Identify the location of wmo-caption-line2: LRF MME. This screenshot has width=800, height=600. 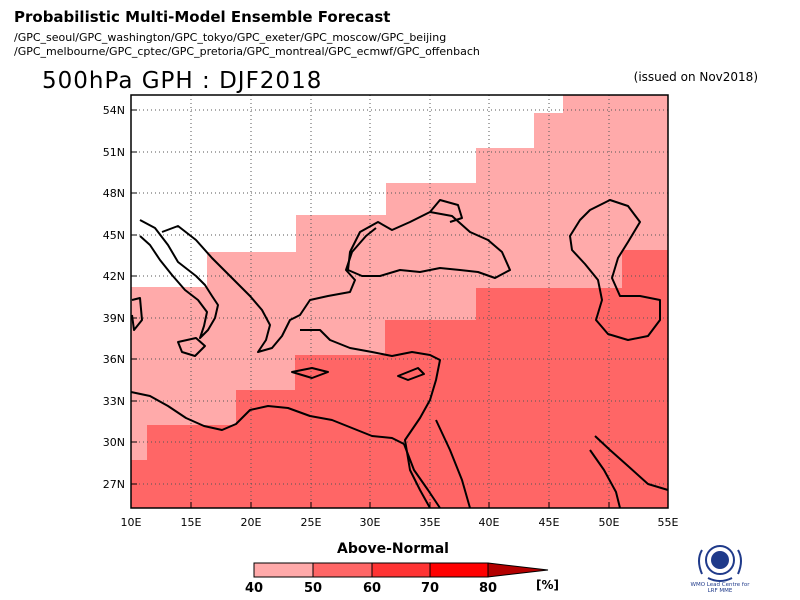
(720, 591).